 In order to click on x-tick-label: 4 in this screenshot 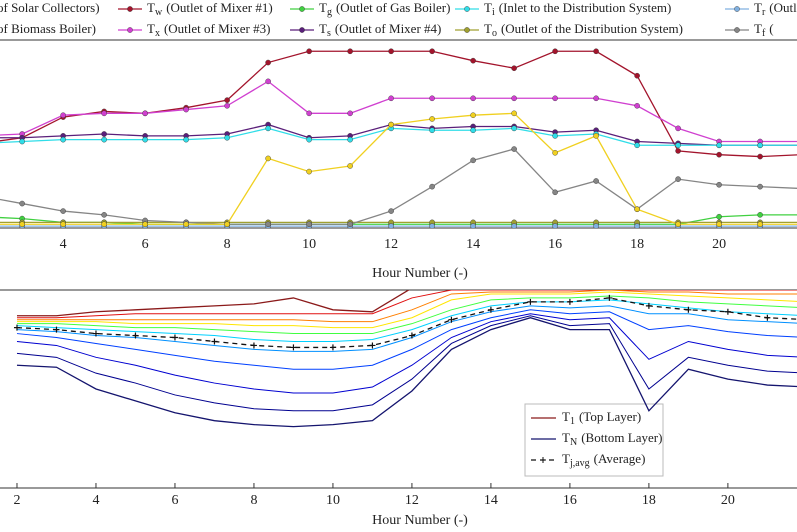, I will do `click(95, 500)`.